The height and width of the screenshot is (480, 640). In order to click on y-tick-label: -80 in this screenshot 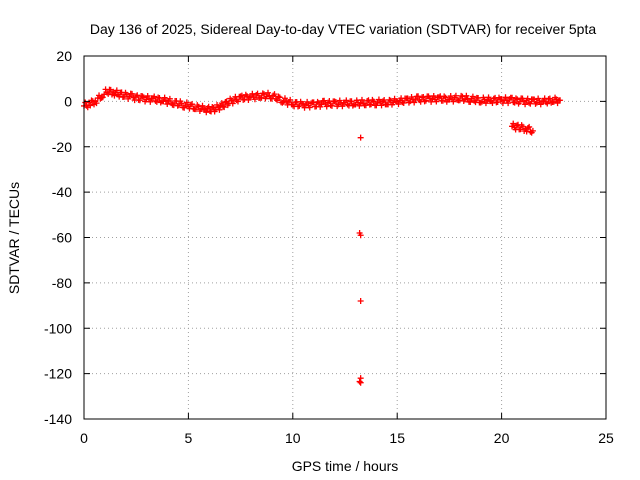, I will do `click(62, 283)`.